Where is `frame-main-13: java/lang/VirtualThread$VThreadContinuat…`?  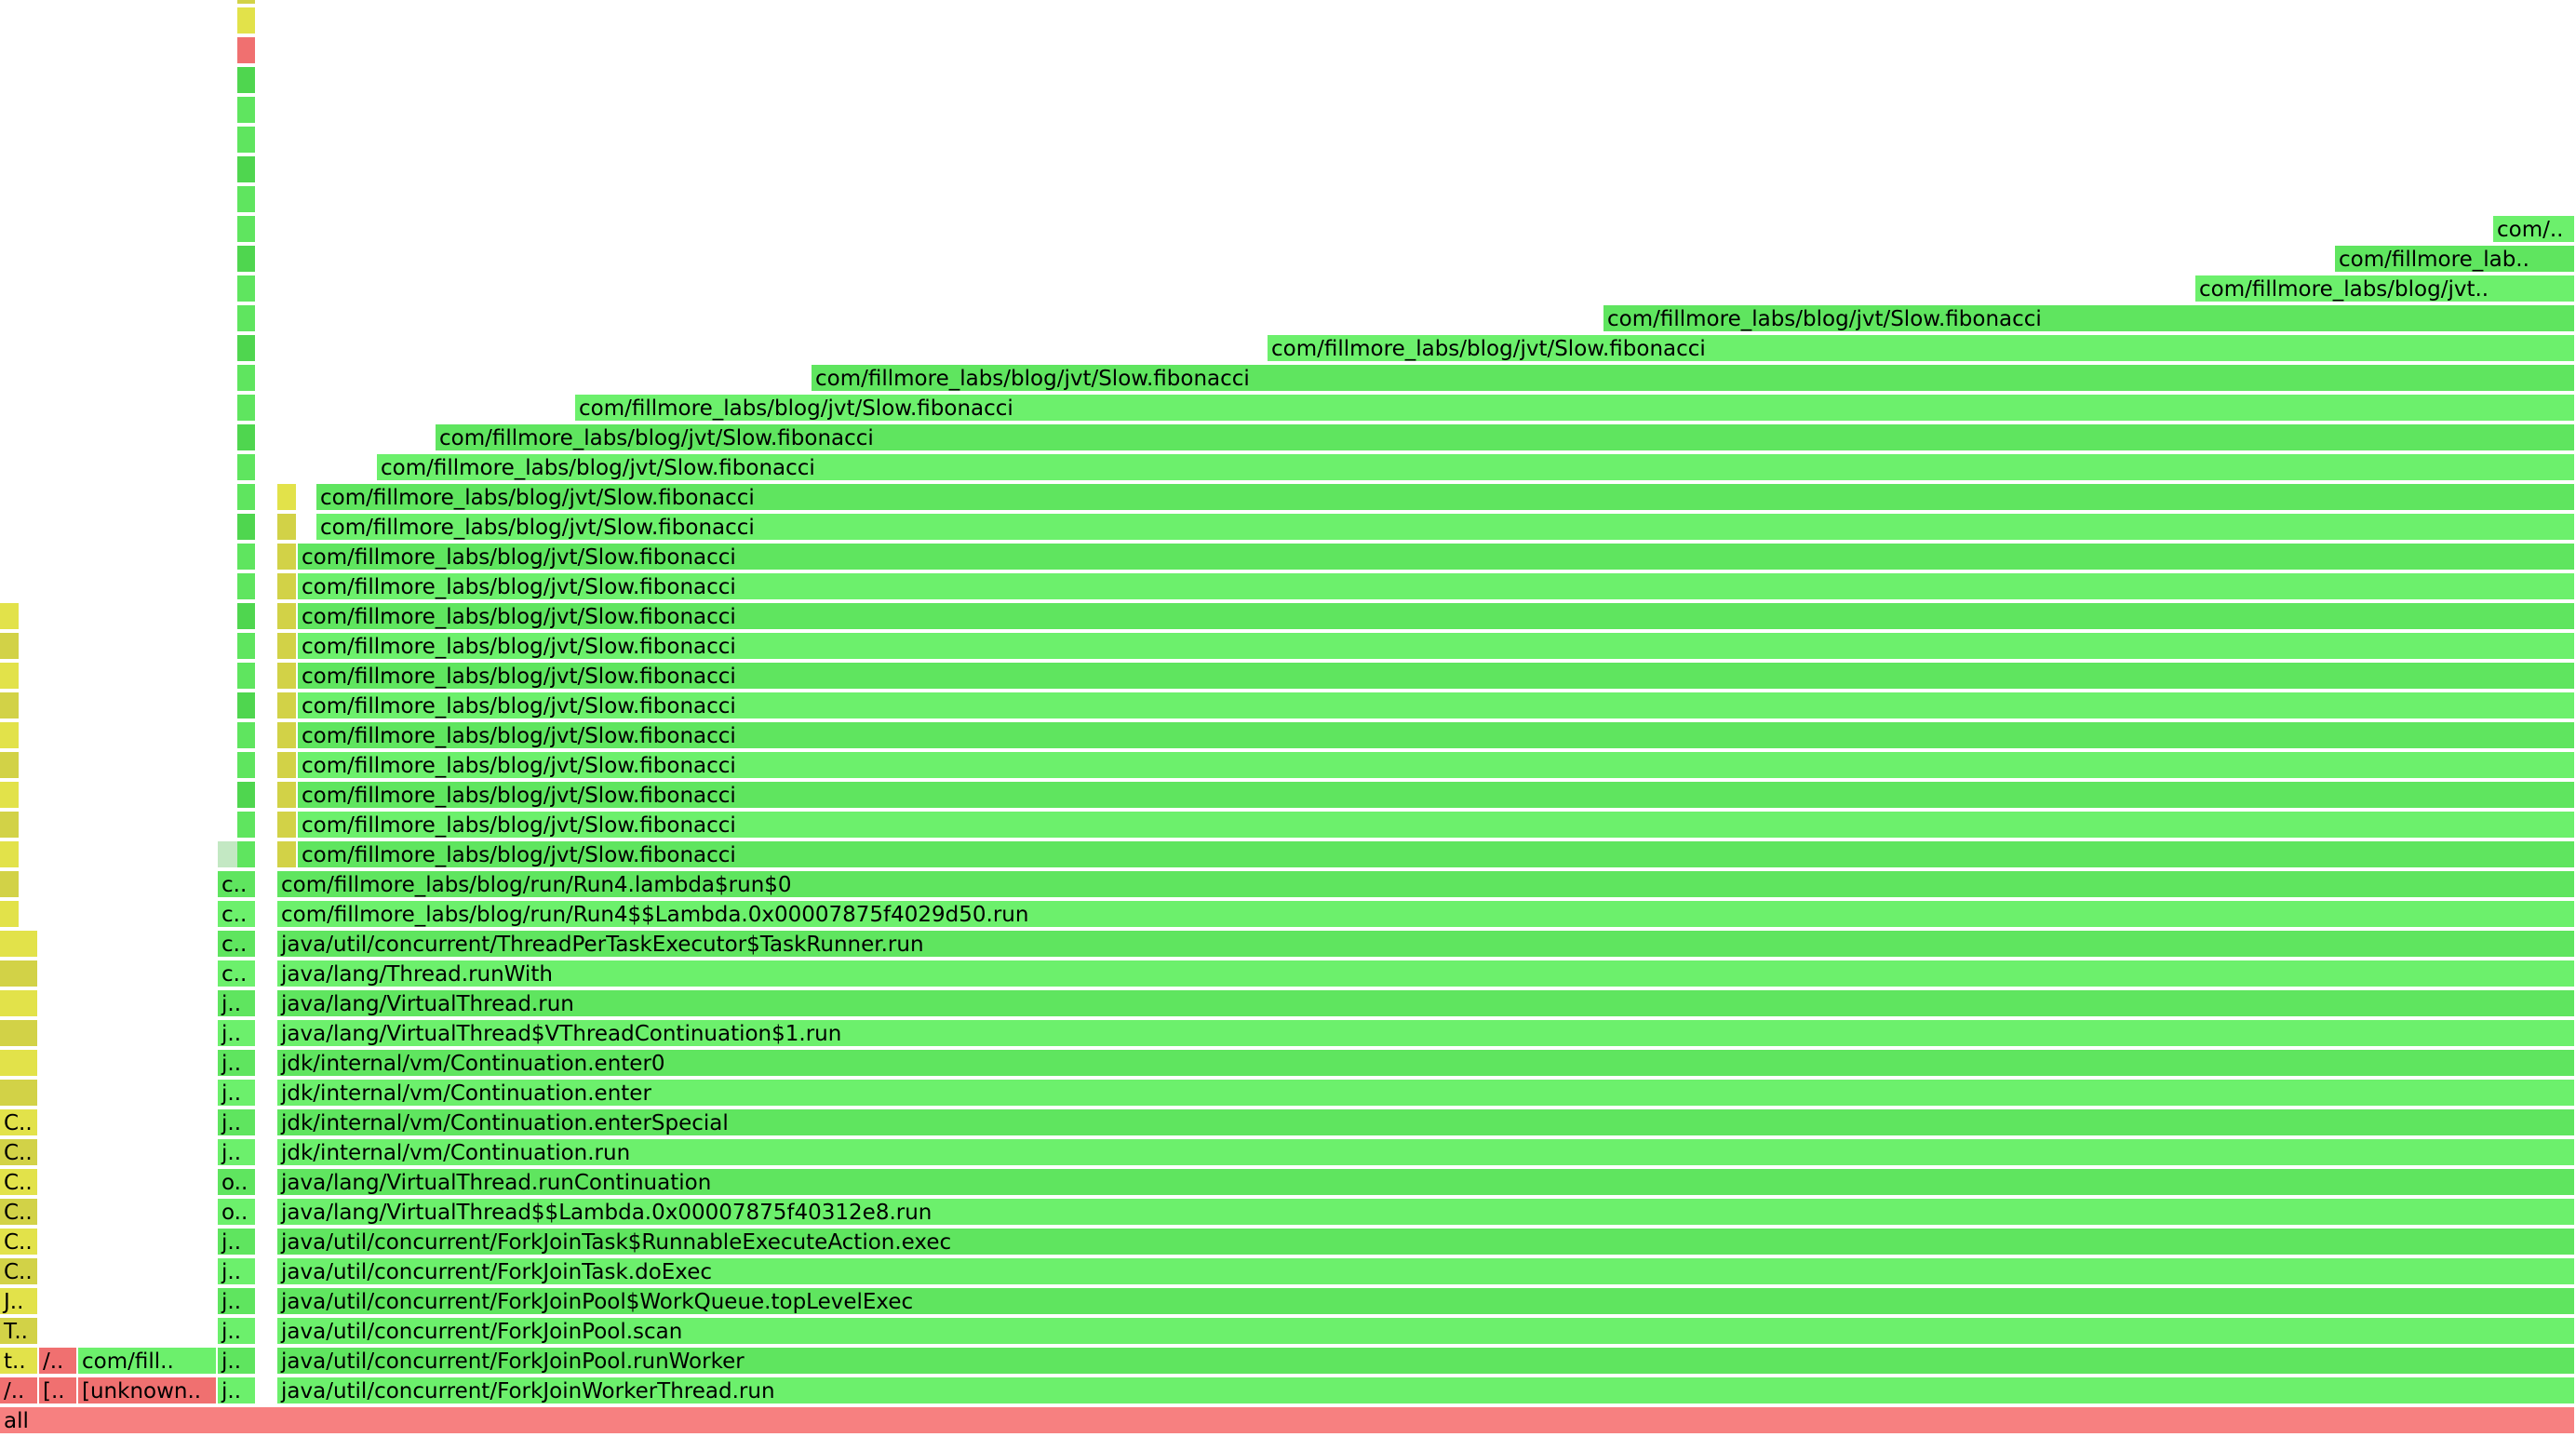
frame-main-13: java/lang/VirtualThread$VThreadContinuat… is located at coordinates (1426, 1034).